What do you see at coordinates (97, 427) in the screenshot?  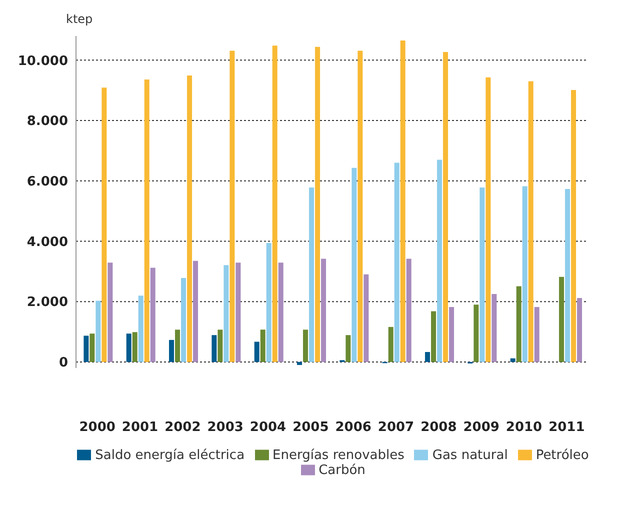 I see `x-tick-label: 2000` at bounding box center [97, 427].